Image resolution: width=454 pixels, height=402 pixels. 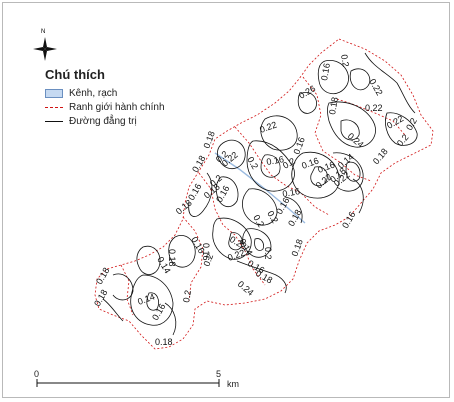 I want to click on legend-row-canal: Kênh, rạch, so click(x=105, y=93).